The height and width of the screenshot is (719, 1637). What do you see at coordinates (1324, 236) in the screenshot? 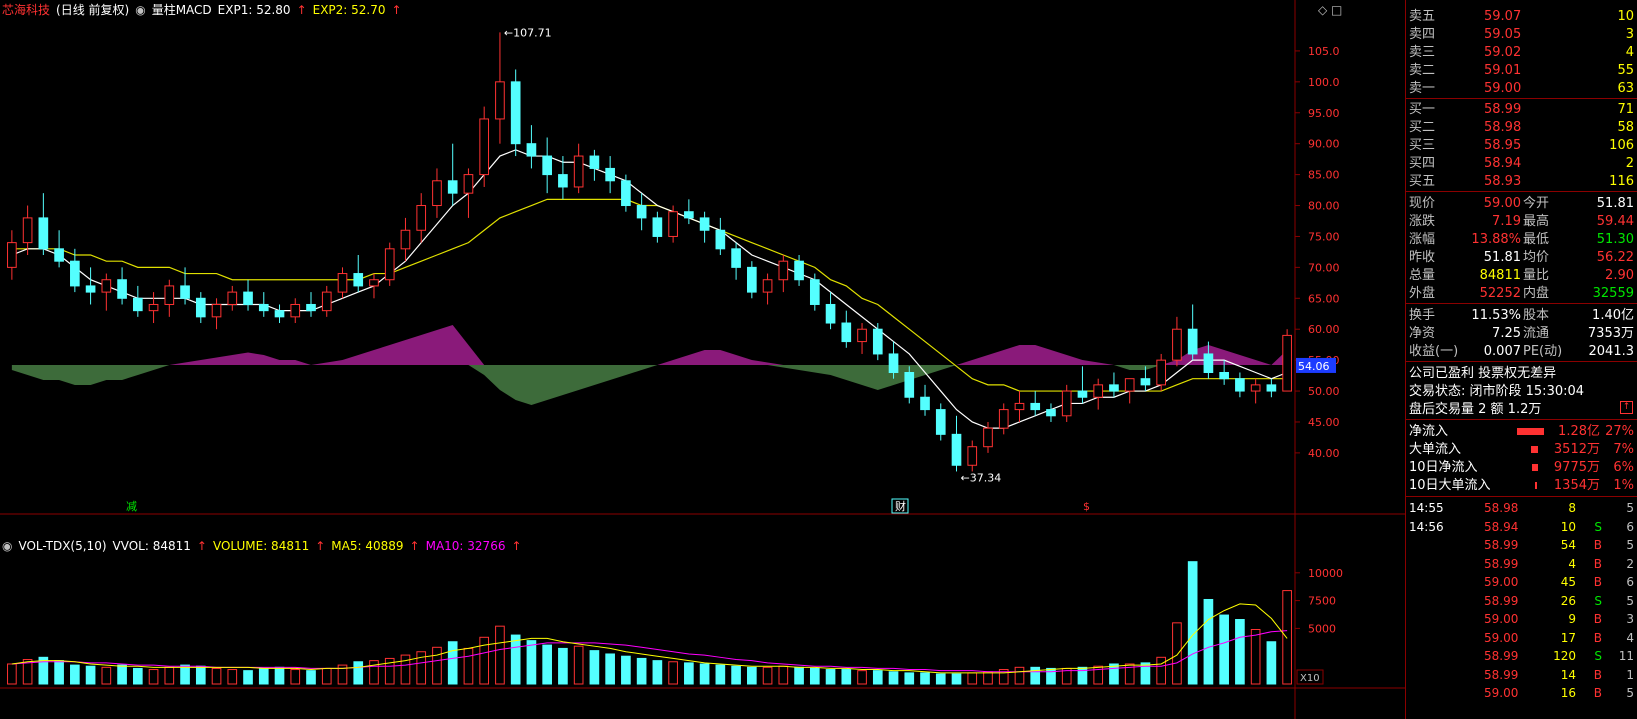
I see `price-tick-label: 75.00` at bounding box center [1324, 236].